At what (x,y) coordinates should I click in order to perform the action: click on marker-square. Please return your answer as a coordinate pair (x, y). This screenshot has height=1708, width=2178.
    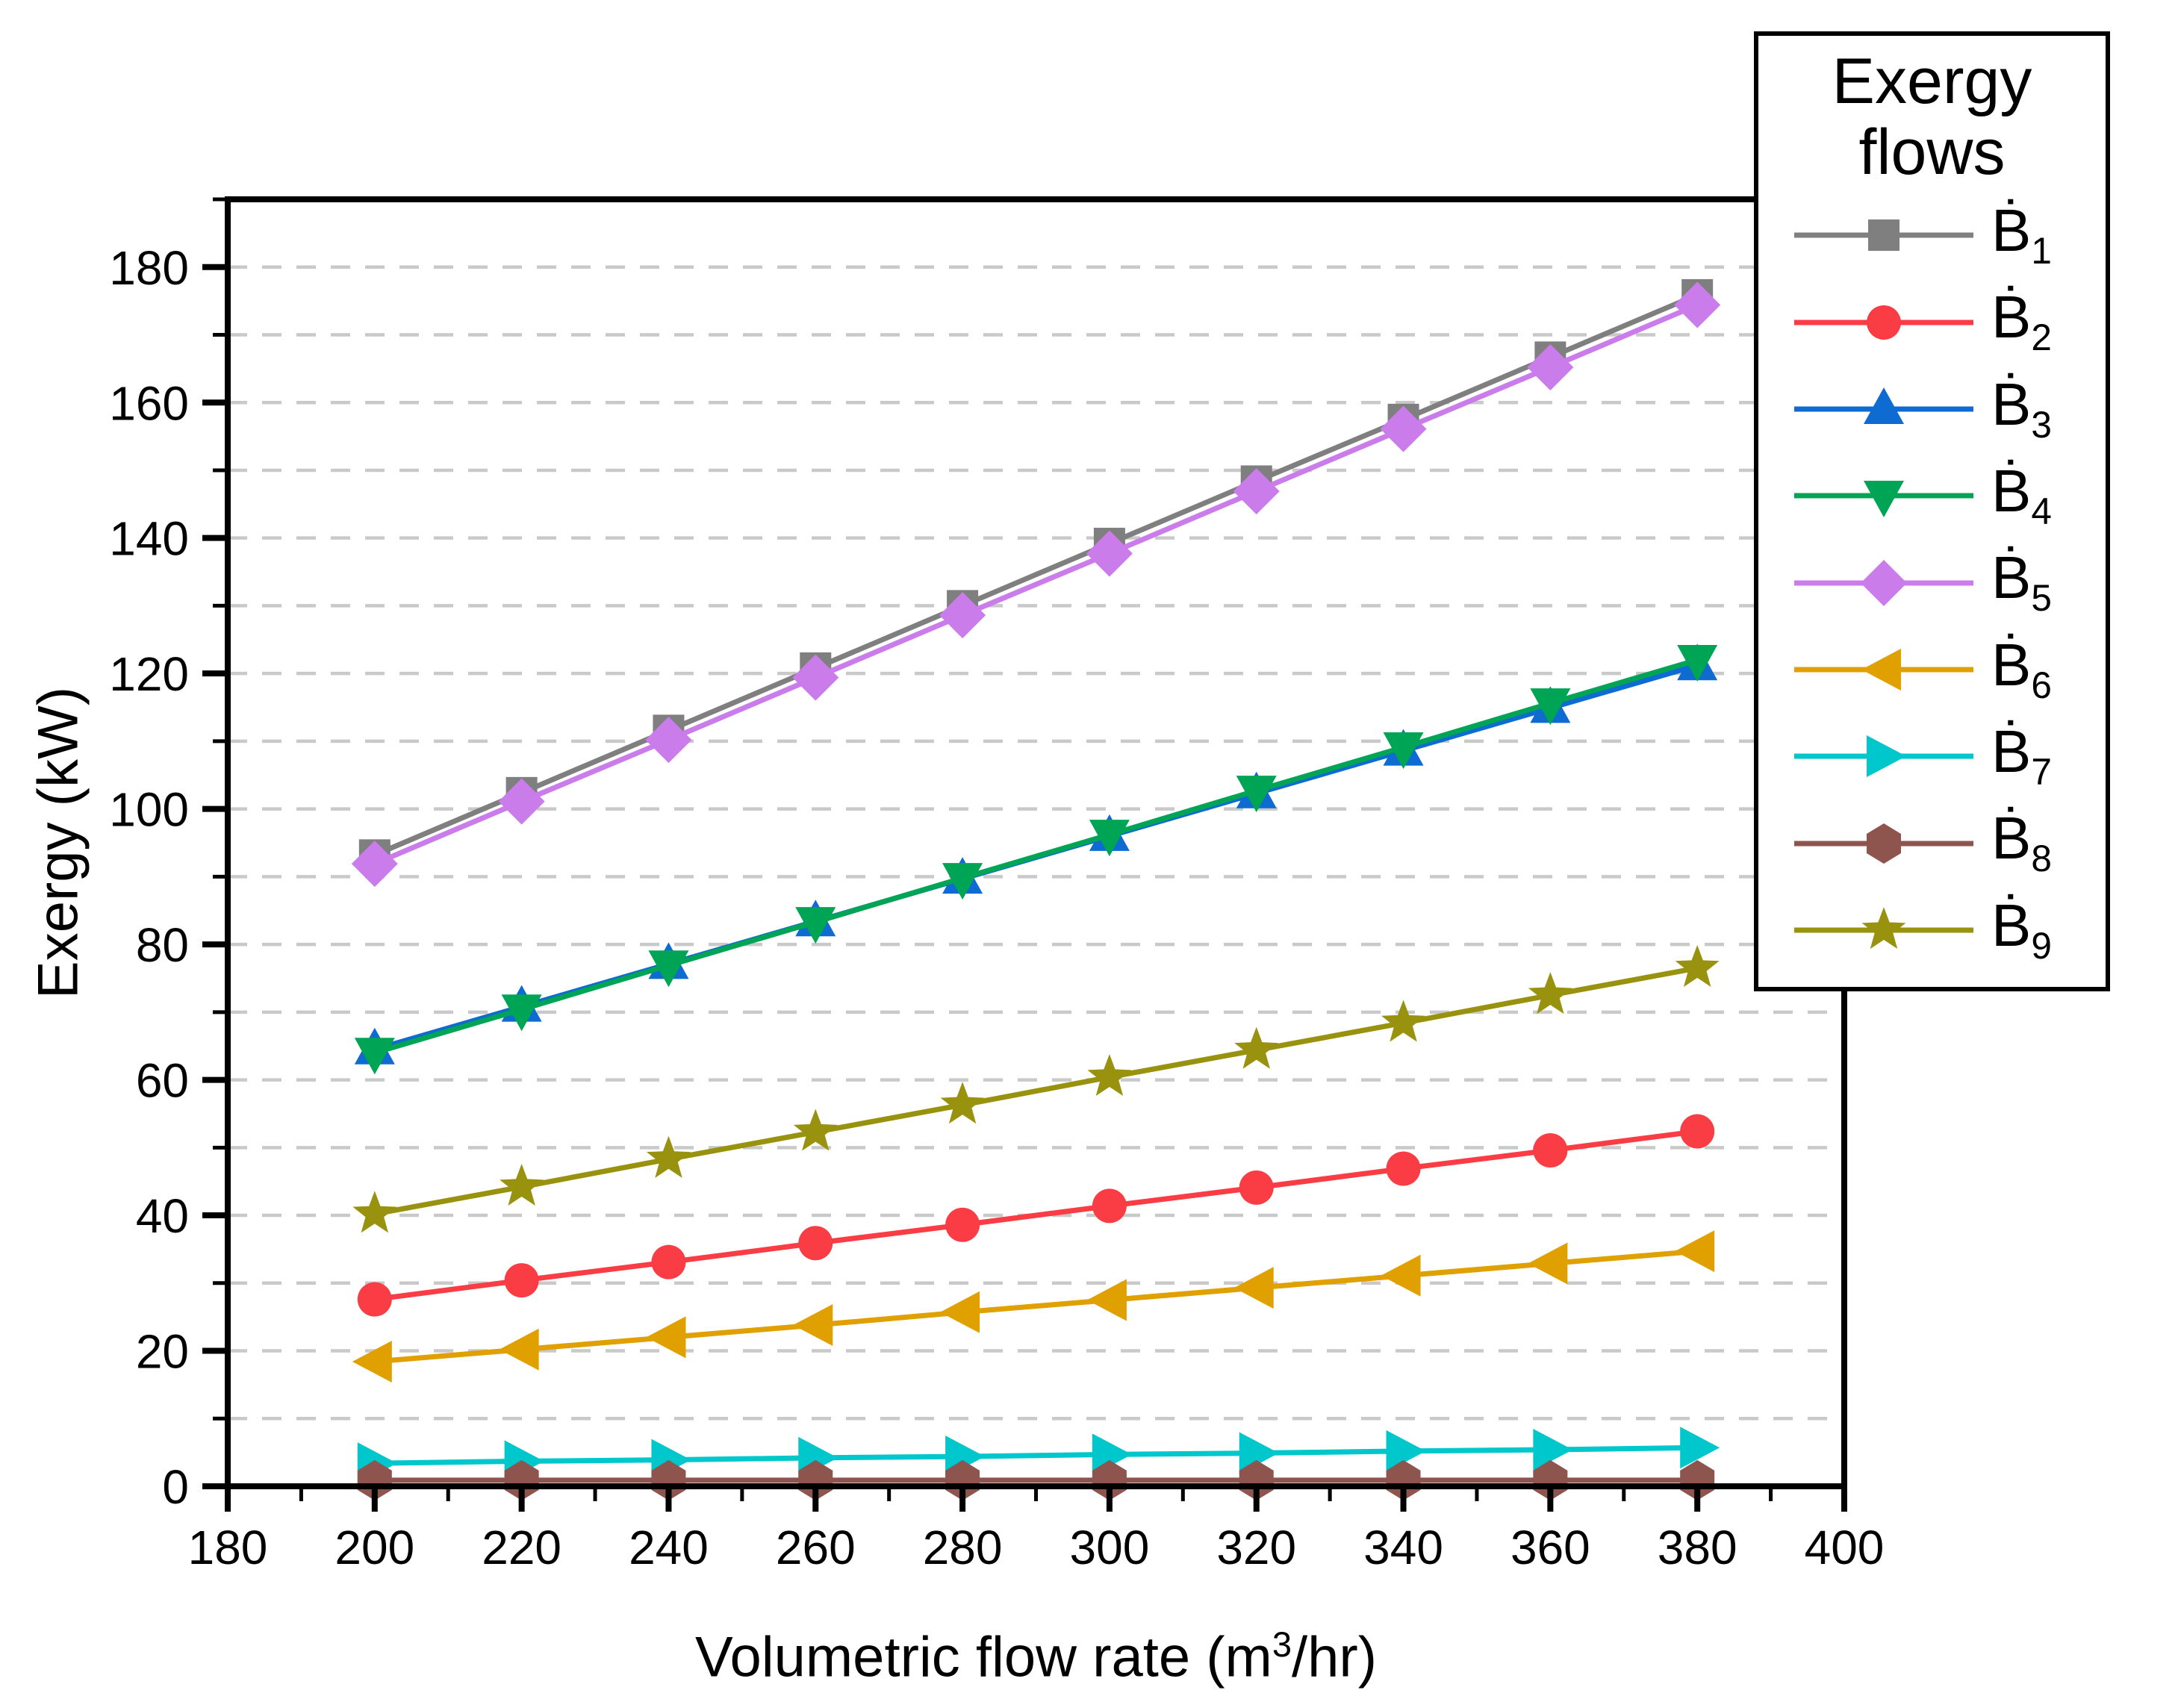
    Looking at the image, I should click on (1883, 235).